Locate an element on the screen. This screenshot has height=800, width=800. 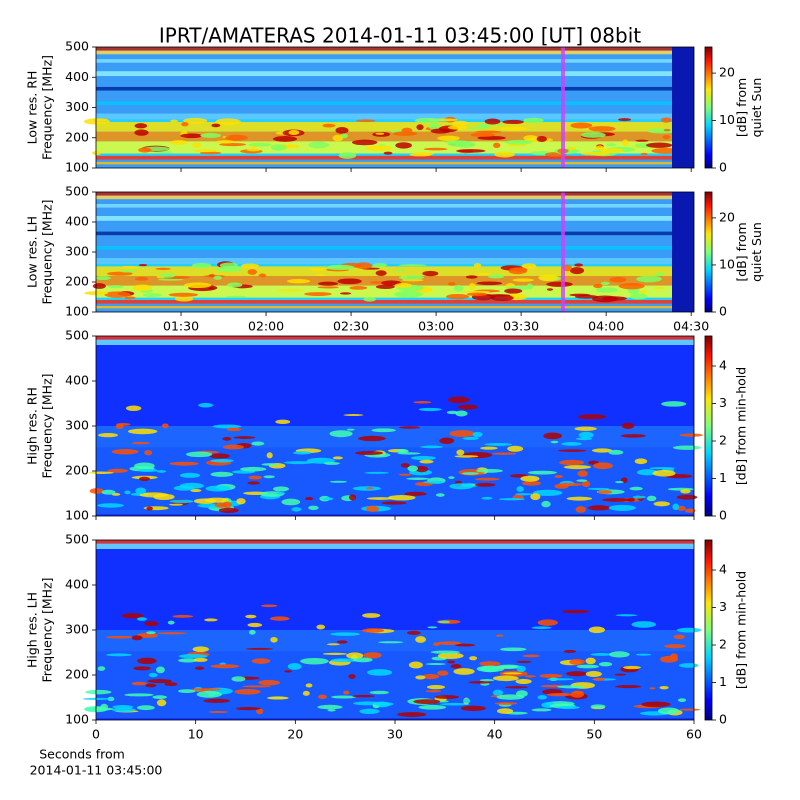
y-label-line: Low res. LH is located at coordinates (32, 252).